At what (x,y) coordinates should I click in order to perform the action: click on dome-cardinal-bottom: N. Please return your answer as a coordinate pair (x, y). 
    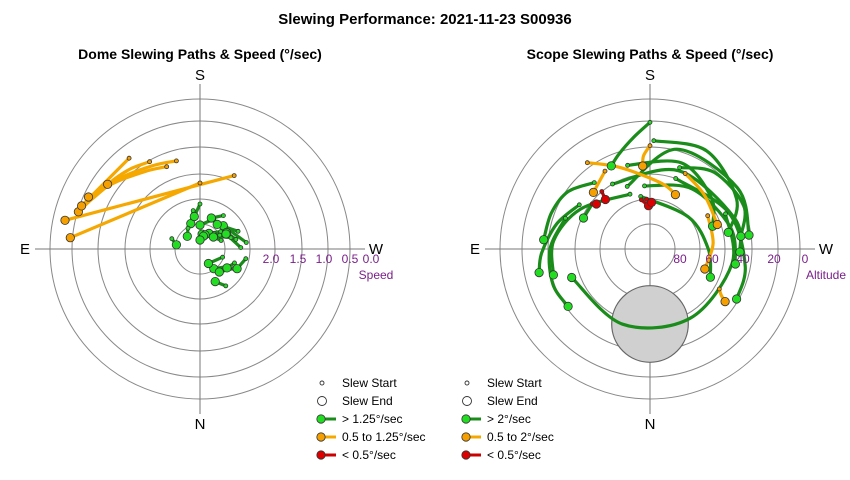
    Looking at the image, I should click on (200, 424).